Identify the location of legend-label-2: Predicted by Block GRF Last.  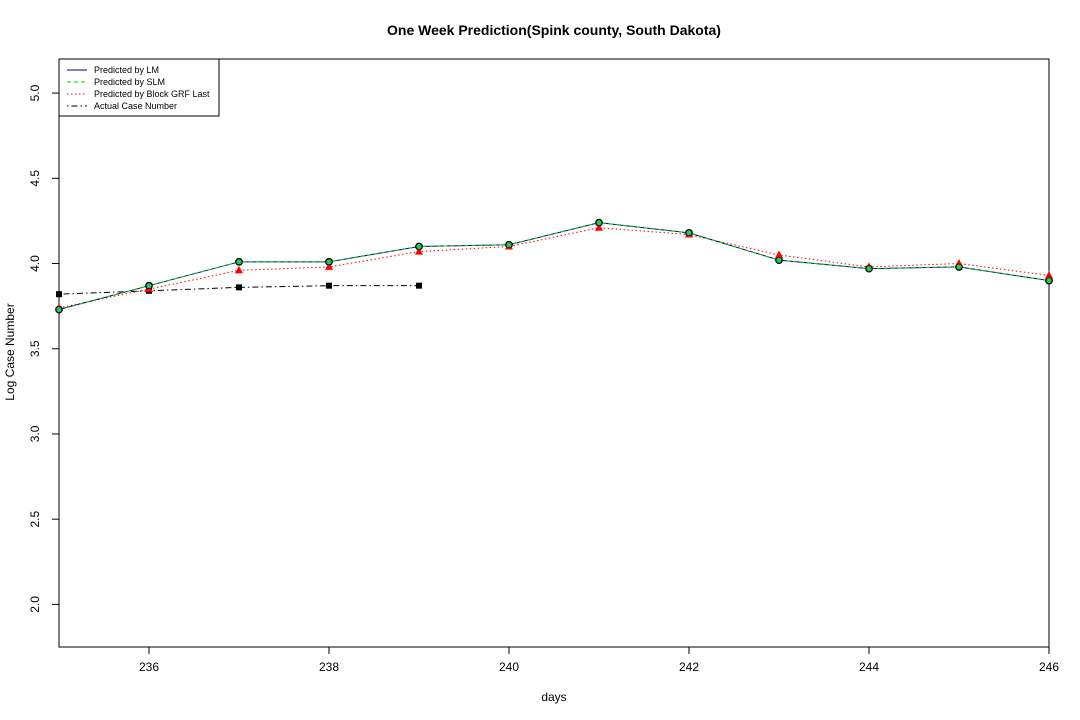
(152, 94).